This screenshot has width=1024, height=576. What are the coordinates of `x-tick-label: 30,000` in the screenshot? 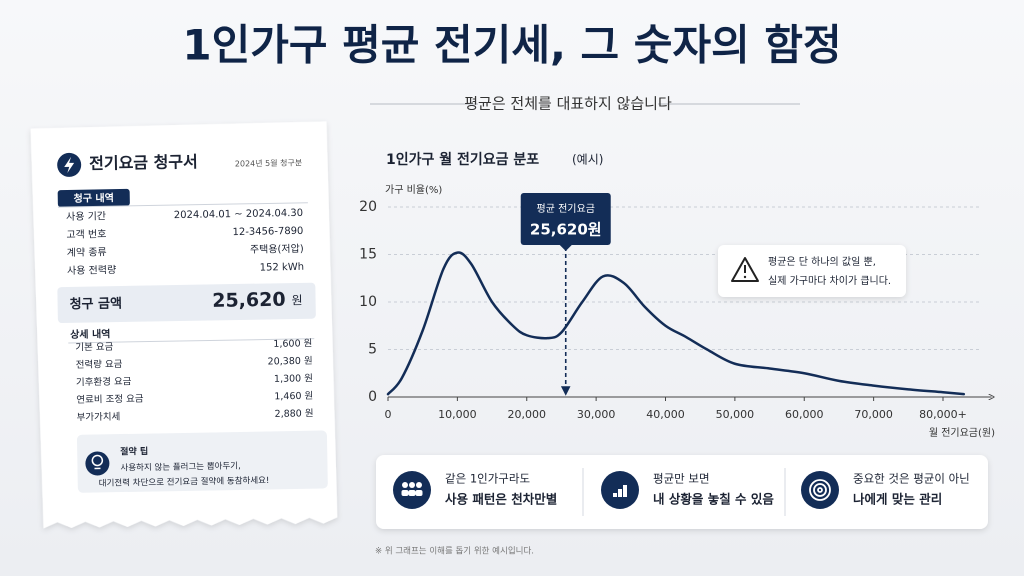 It's located at (596, 414).